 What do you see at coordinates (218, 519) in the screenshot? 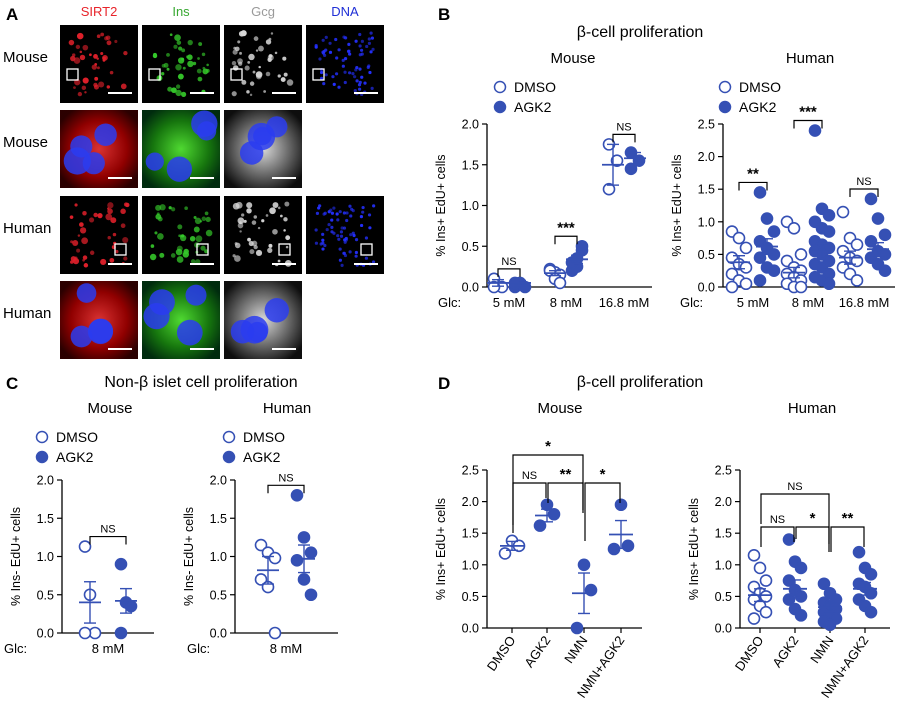
I see `y-tick-label: 1.5` at bounding box center [218, 519].